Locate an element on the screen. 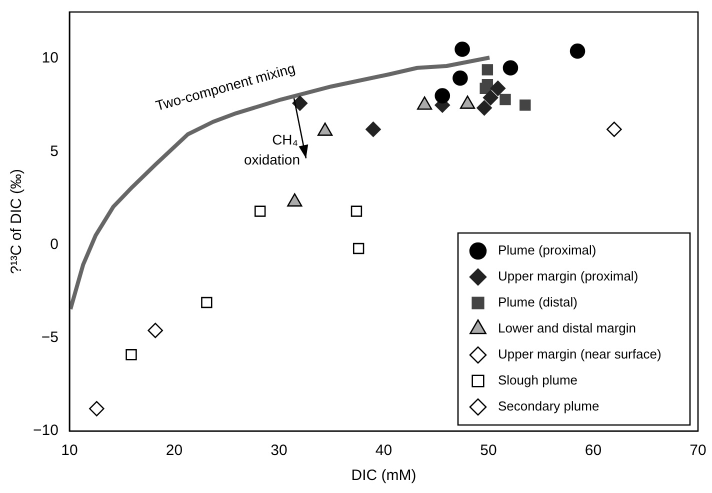 Image resolution: width=712 pixels, height=493 pixels. legend-label: Slough plume is located at coordinates (538, 380).